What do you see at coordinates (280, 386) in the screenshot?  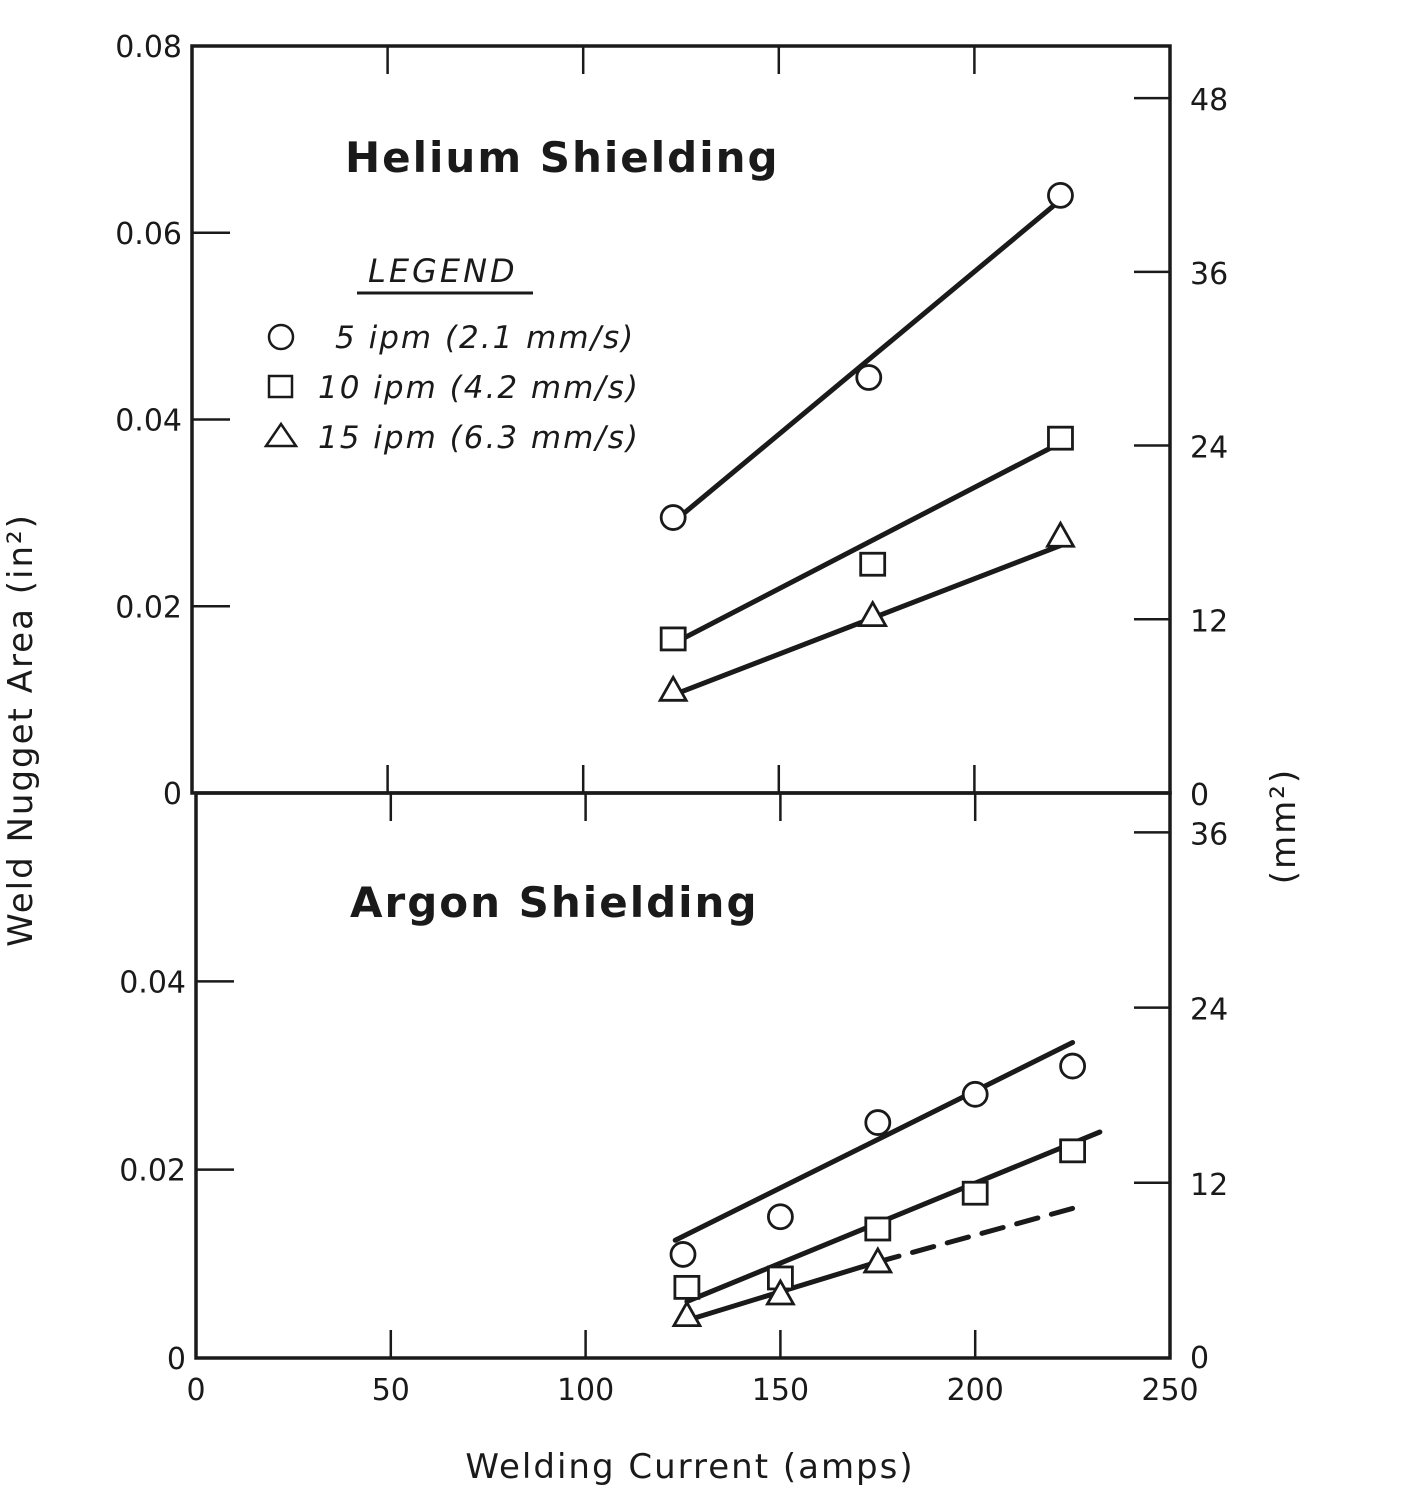 I see `legend-square-icon` at bounding box center [280, 386].